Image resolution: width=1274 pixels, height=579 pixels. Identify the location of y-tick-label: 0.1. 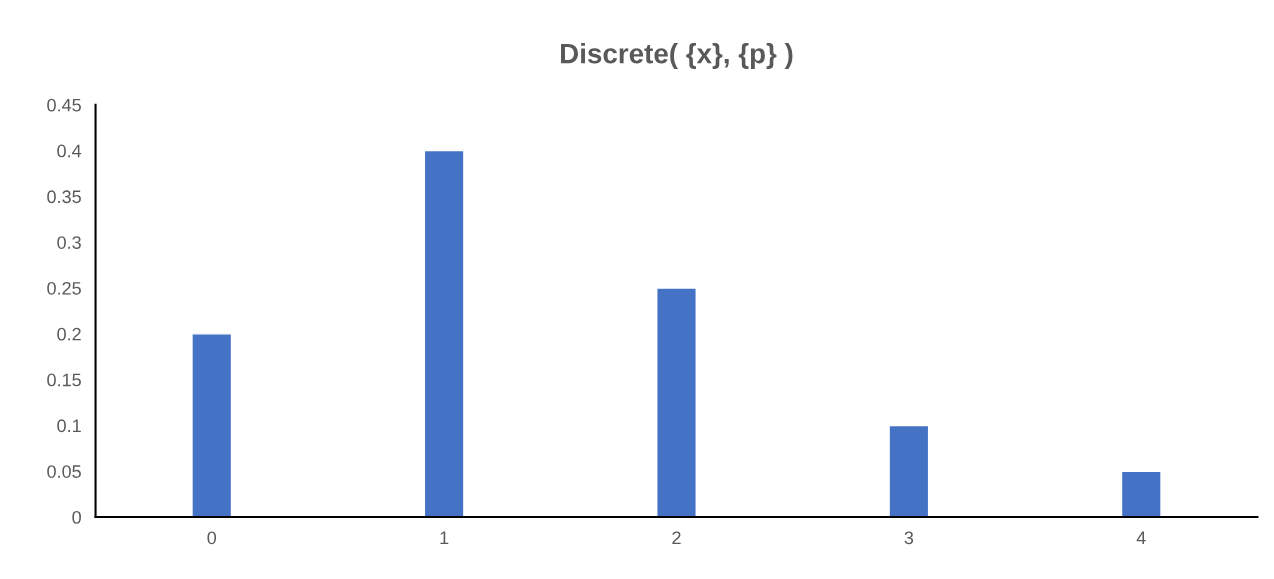
(69, 426).